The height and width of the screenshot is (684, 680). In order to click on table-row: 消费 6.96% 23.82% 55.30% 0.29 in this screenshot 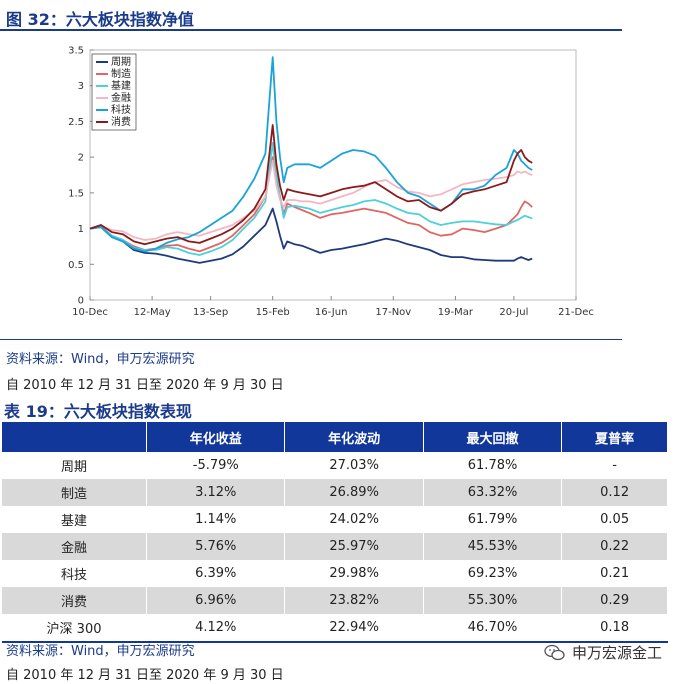, I will do `click(335, 600)`.